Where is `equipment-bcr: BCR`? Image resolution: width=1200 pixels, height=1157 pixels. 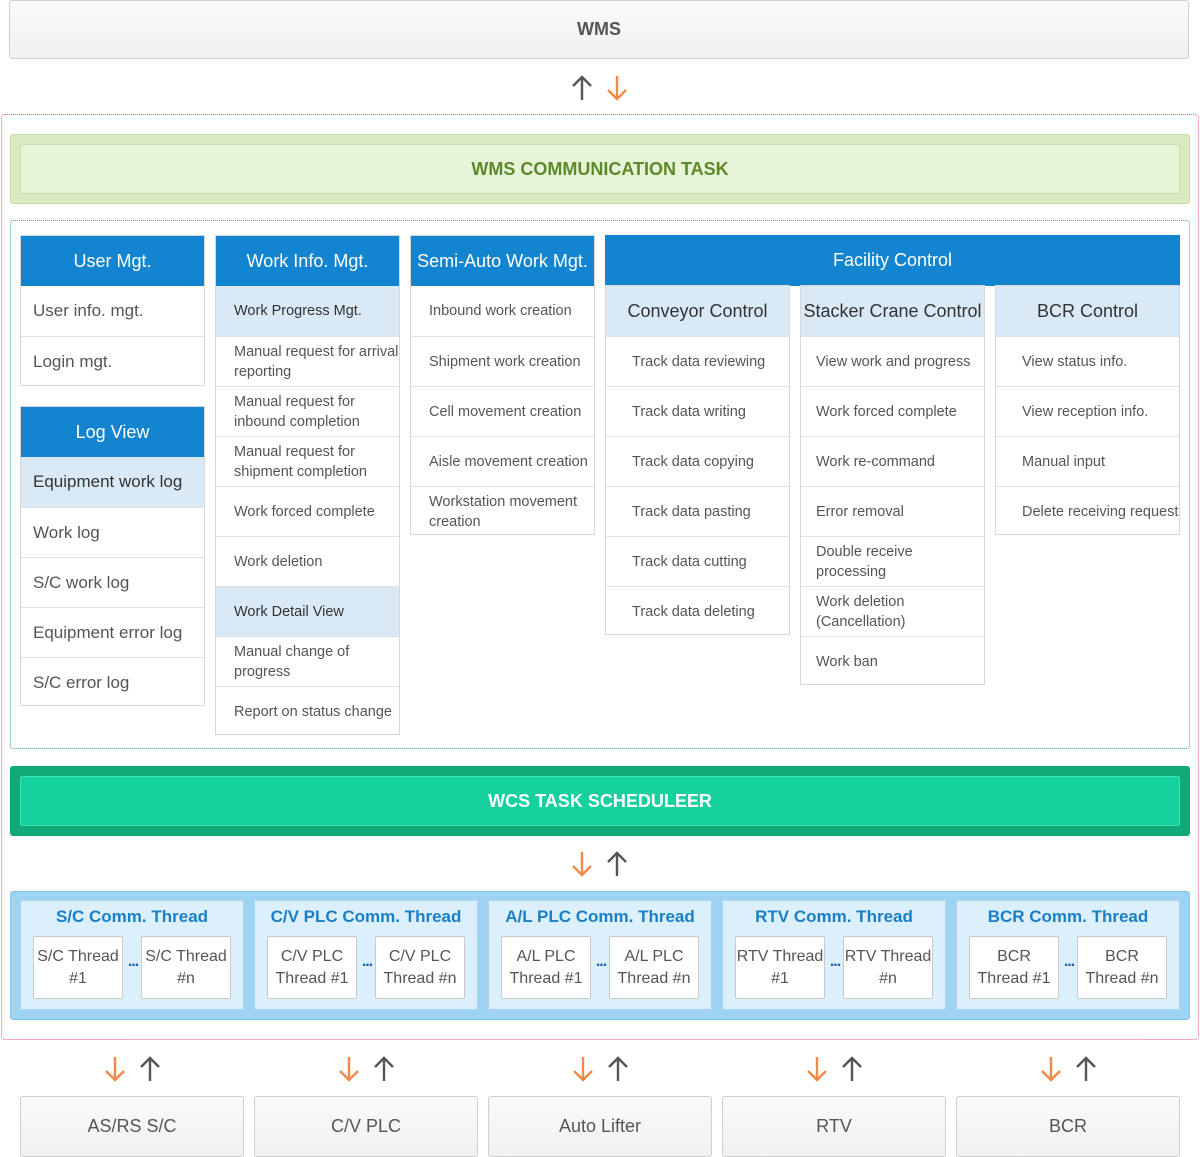
equipment-bcr: BCR is located at coordinates (1068, 1126).